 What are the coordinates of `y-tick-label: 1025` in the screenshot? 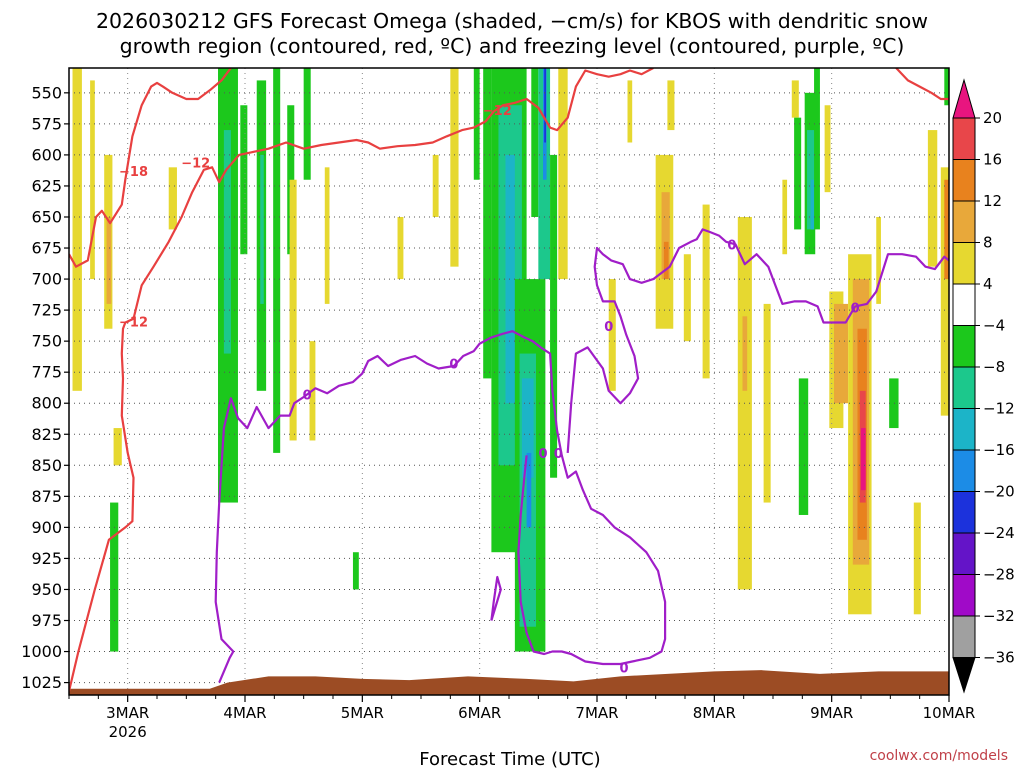 It's located at (41, 682).